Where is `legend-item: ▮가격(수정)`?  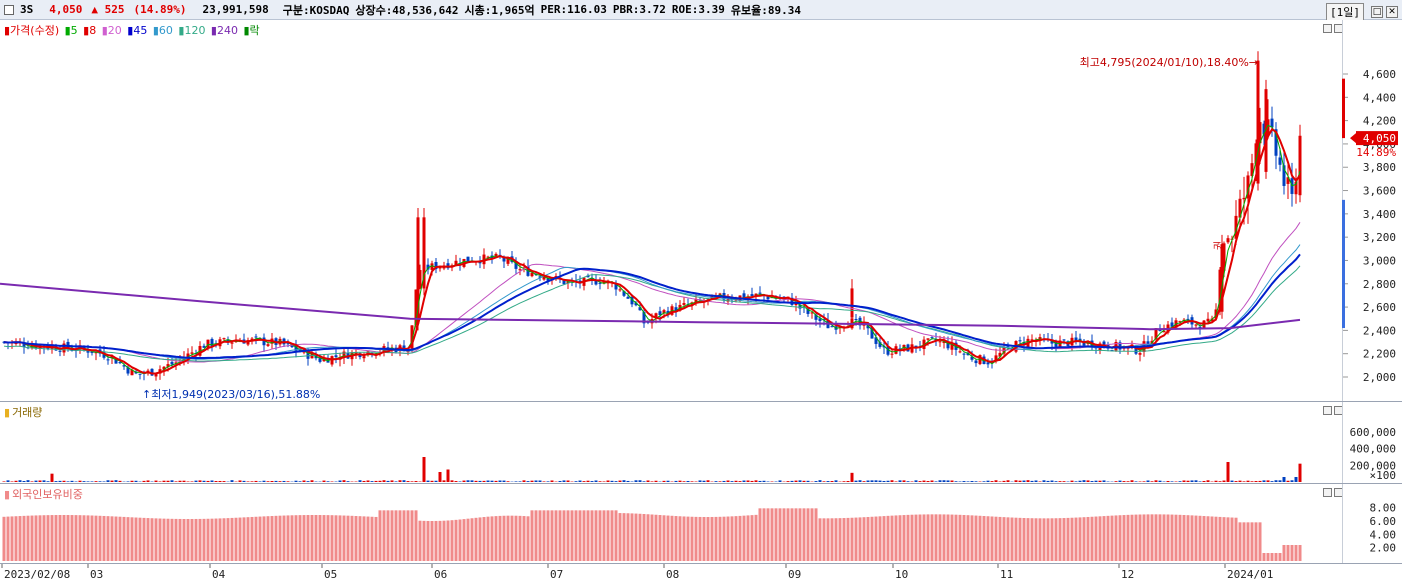
legend-item: ▮가격(수정) is located at coordinates (32, 30).